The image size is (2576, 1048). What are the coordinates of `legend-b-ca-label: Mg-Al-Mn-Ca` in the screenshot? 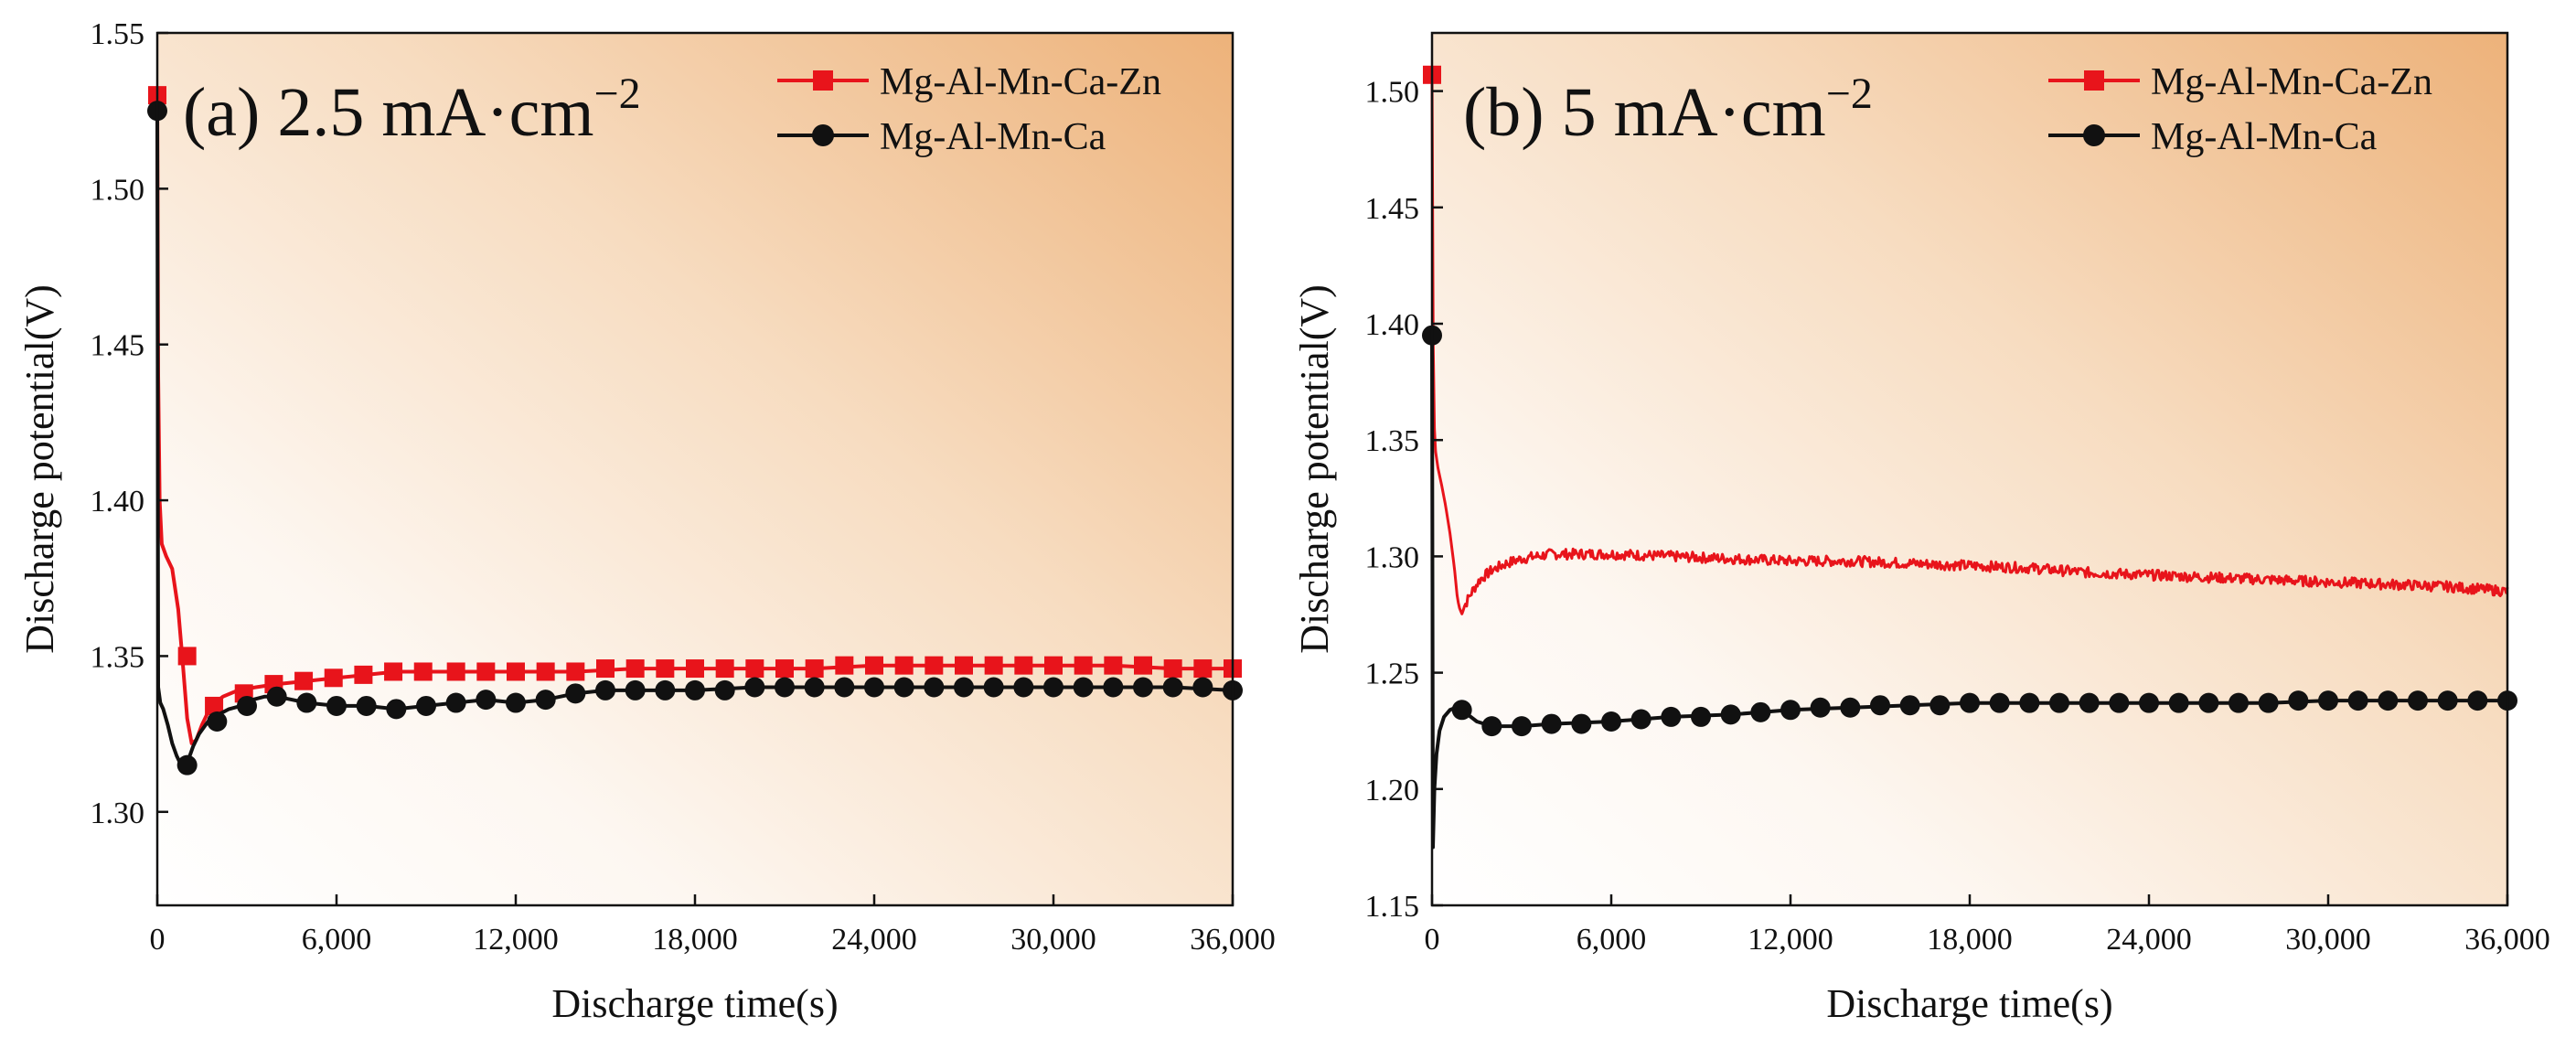 It's located at (2264, 137).